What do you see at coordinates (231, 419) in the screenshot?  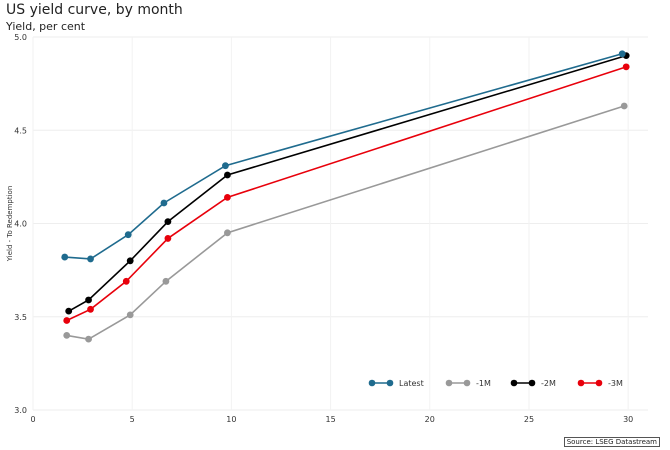 I see `x-tick-label: 10` at bounding box center [231, 419].